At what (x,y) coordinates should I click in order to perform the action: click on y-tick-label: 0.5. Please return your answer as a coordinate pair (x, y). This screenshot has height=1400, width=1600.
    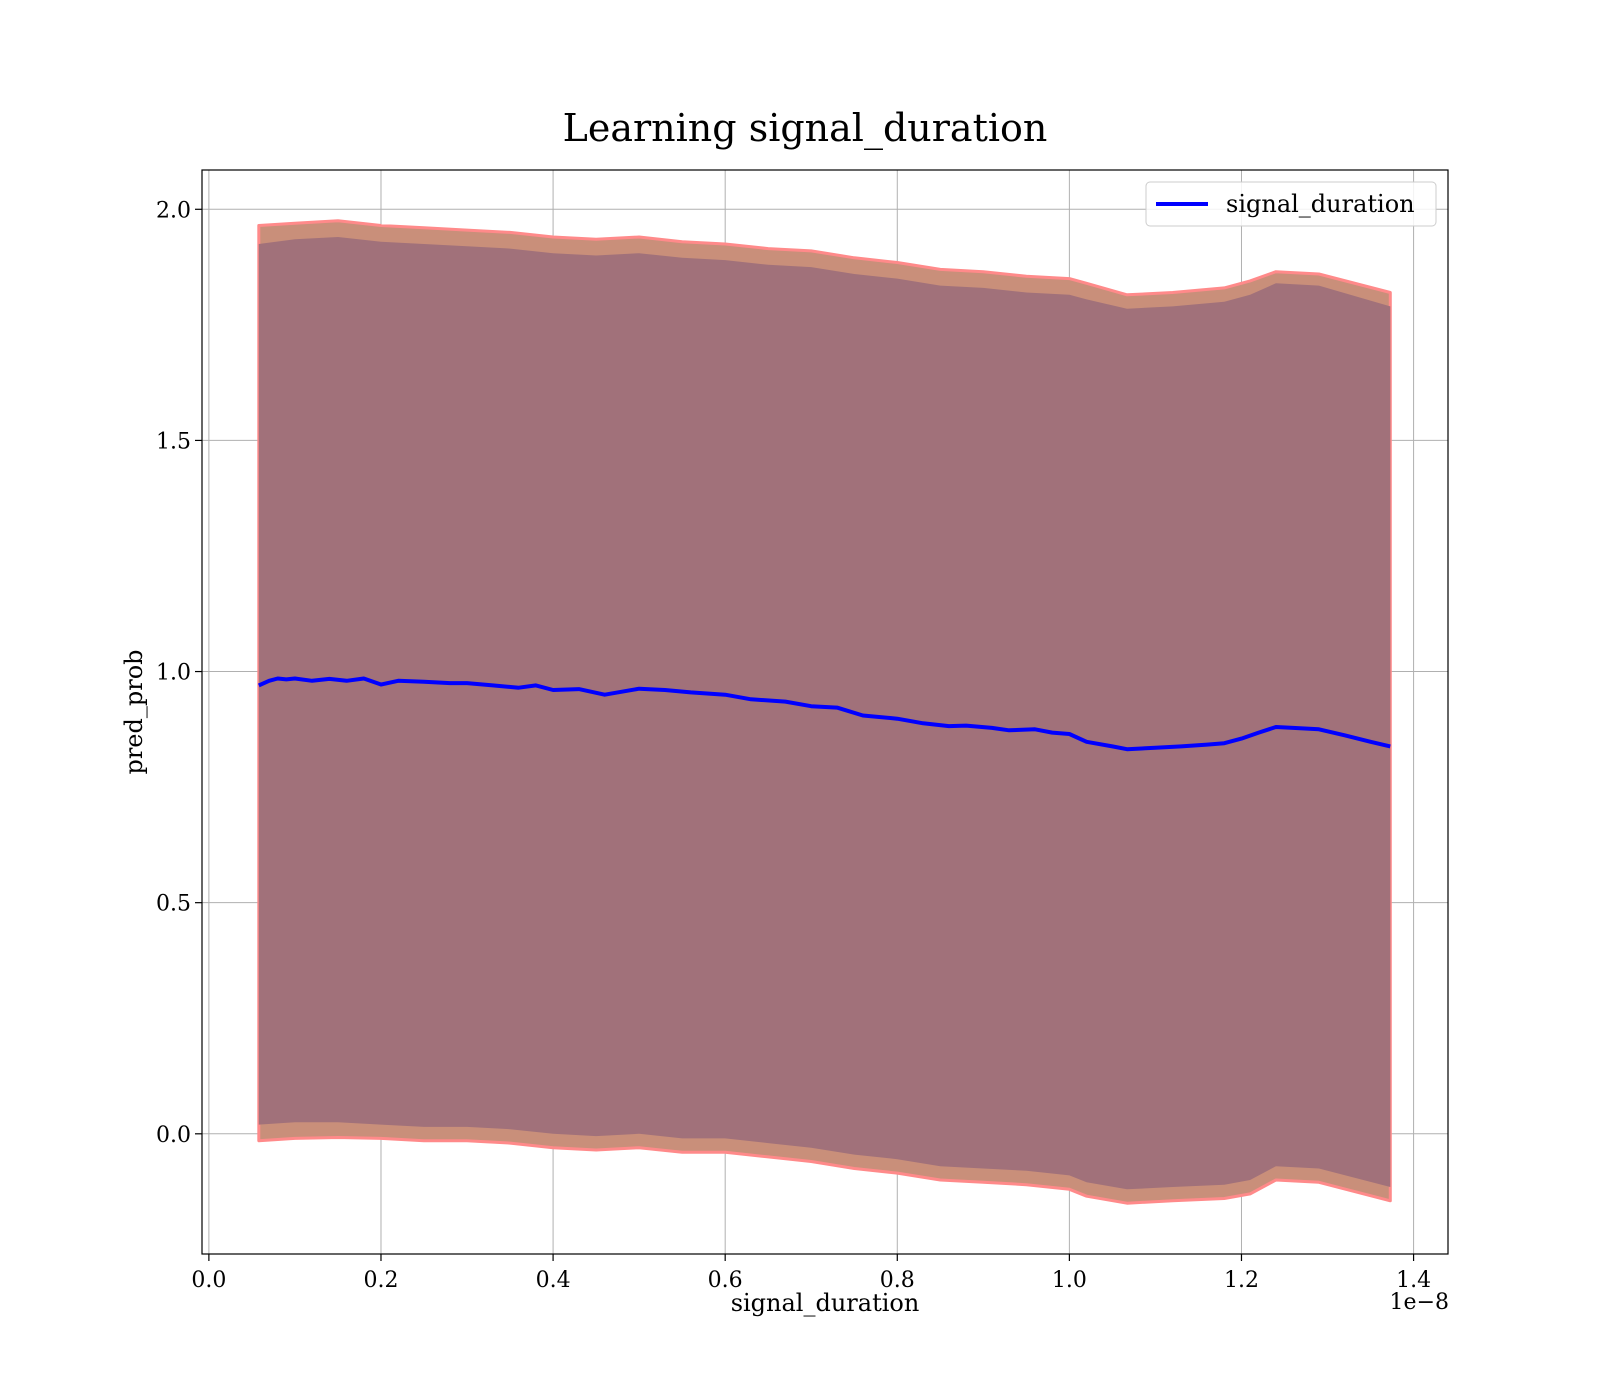
    Looking at the image, I should click on (173, 904).